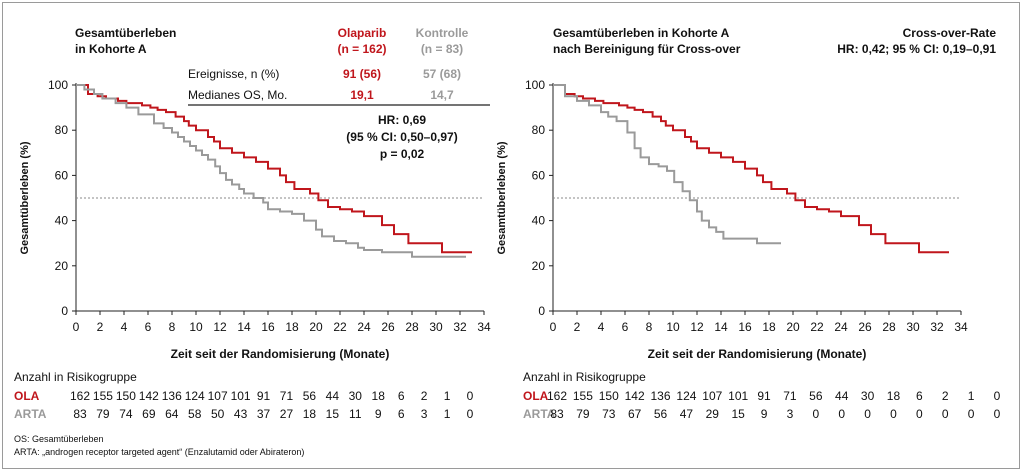 The image size is (1024, 473). What do you see at coordinates (287, 414) in the screenshot?
I see `risk-value: 27` at bounding box center [287, 414].